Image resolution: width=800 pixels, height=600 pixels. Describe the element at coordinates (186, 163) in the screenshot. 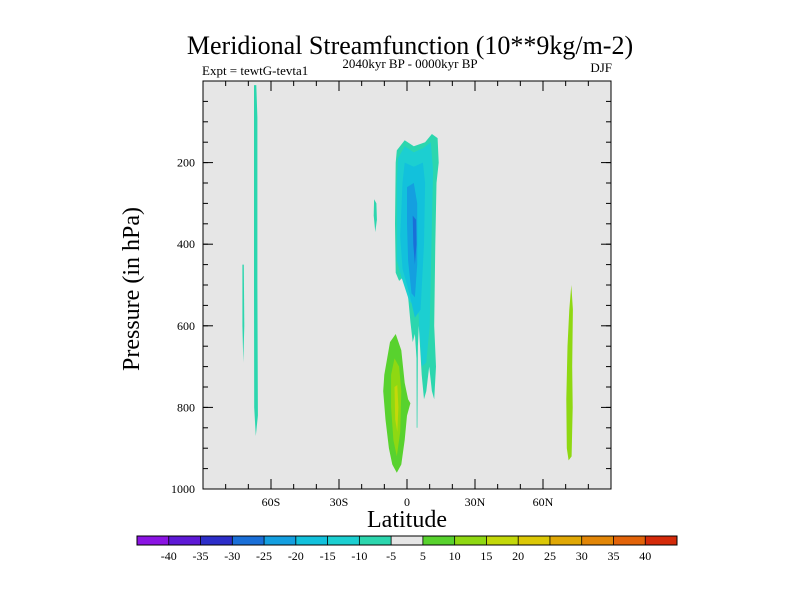

I see `y-tick-label: 200` at that location.